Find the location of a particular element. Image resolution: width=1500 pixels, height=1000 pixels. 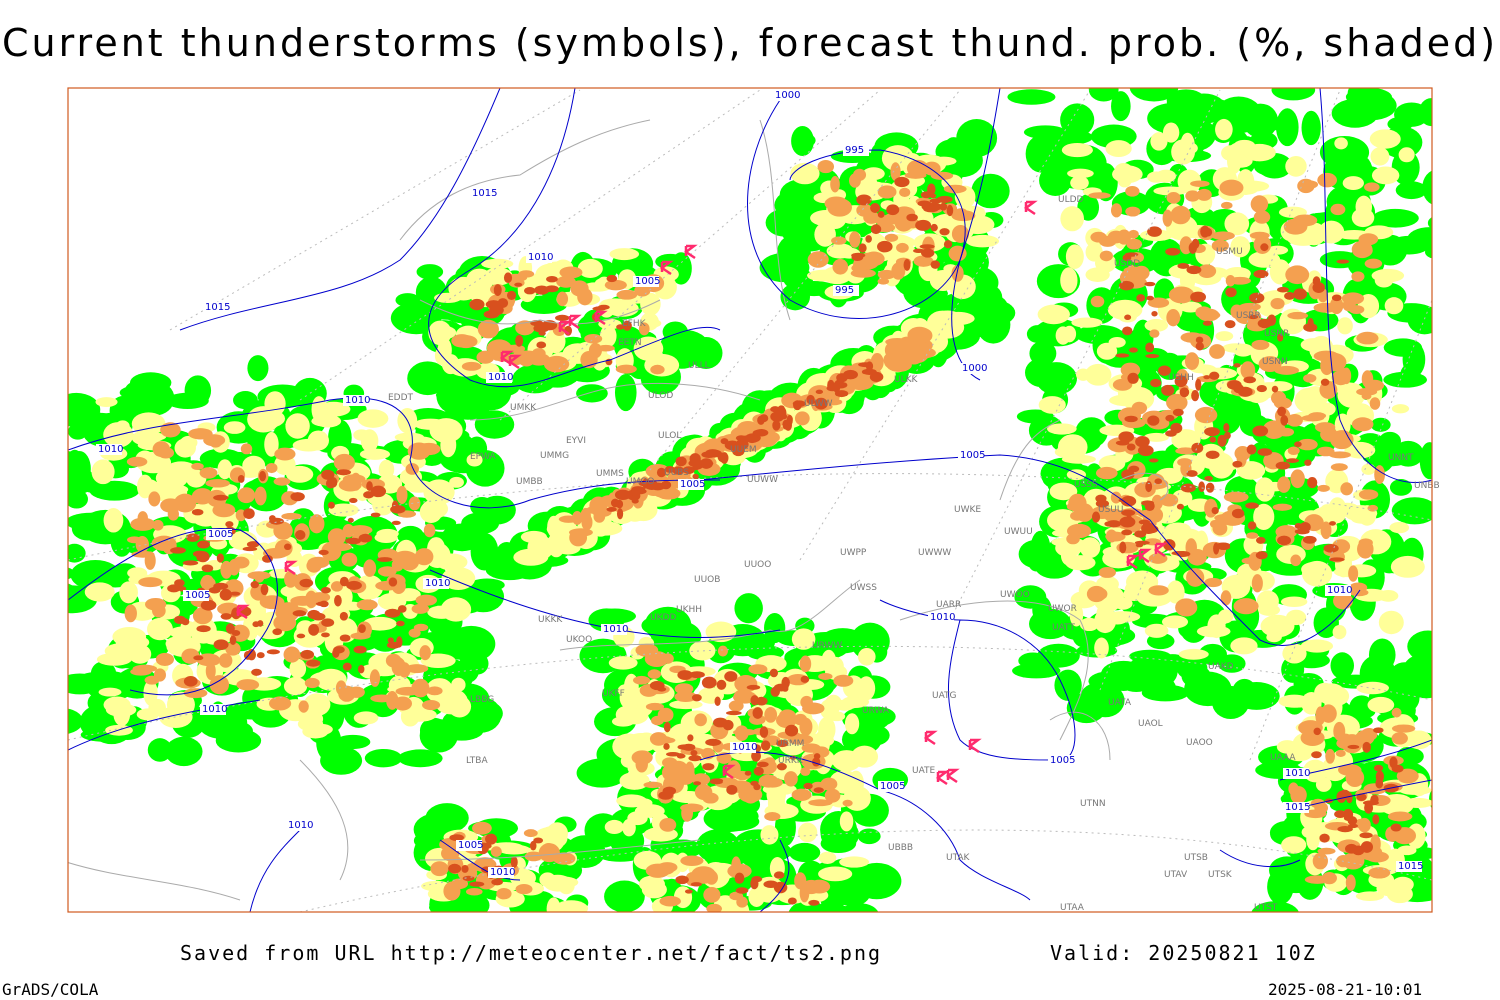

station-label: UUOB is located at coordinates (707, 580).